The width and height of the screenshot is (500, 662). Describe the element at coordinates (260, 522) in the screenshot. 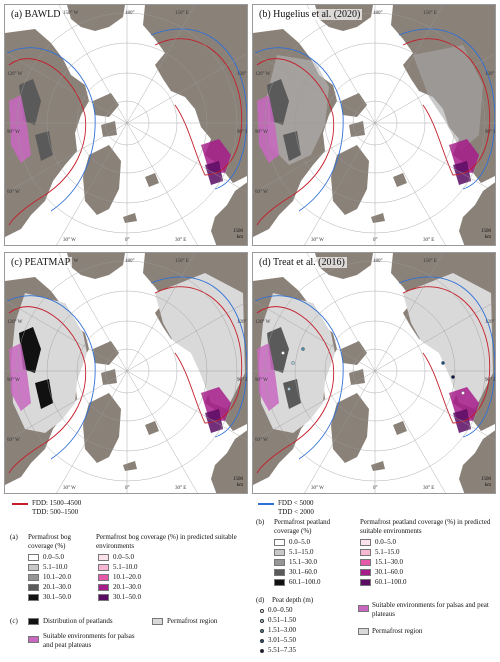

I see `legend-b-tag: (b)` at that location.